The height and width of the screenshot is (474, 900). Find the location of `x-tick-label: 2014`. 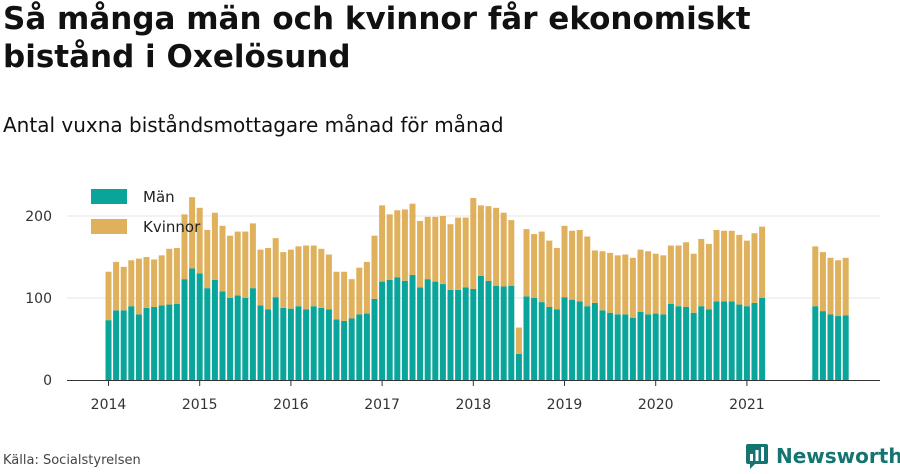

x-tick-label: 2014 is located at coordinates (109, 405).